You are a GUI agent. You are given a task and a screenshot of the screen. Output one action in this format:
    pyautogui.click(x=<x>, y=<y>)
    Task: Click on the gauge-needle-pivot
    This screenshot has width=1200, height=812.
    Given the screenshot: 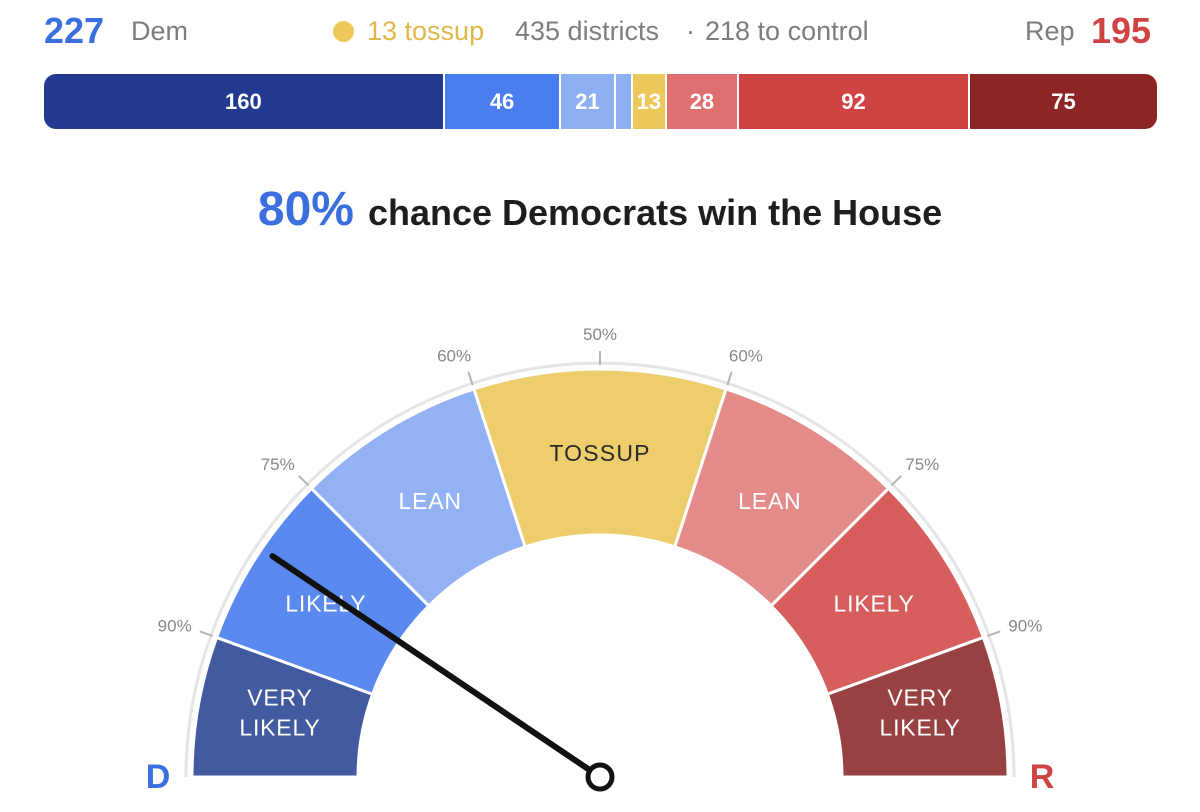 What is the action you would take?
    pyautogui.click(x=600, y=777)
    